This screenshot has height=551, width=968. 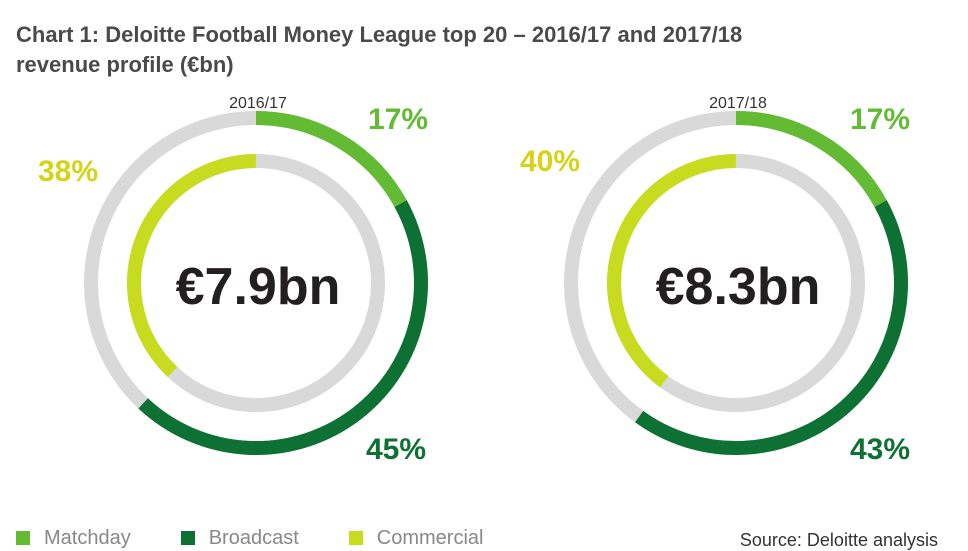 I want to click on broadcast-pct-2017-18: 43%, so click(x=880, y=449).